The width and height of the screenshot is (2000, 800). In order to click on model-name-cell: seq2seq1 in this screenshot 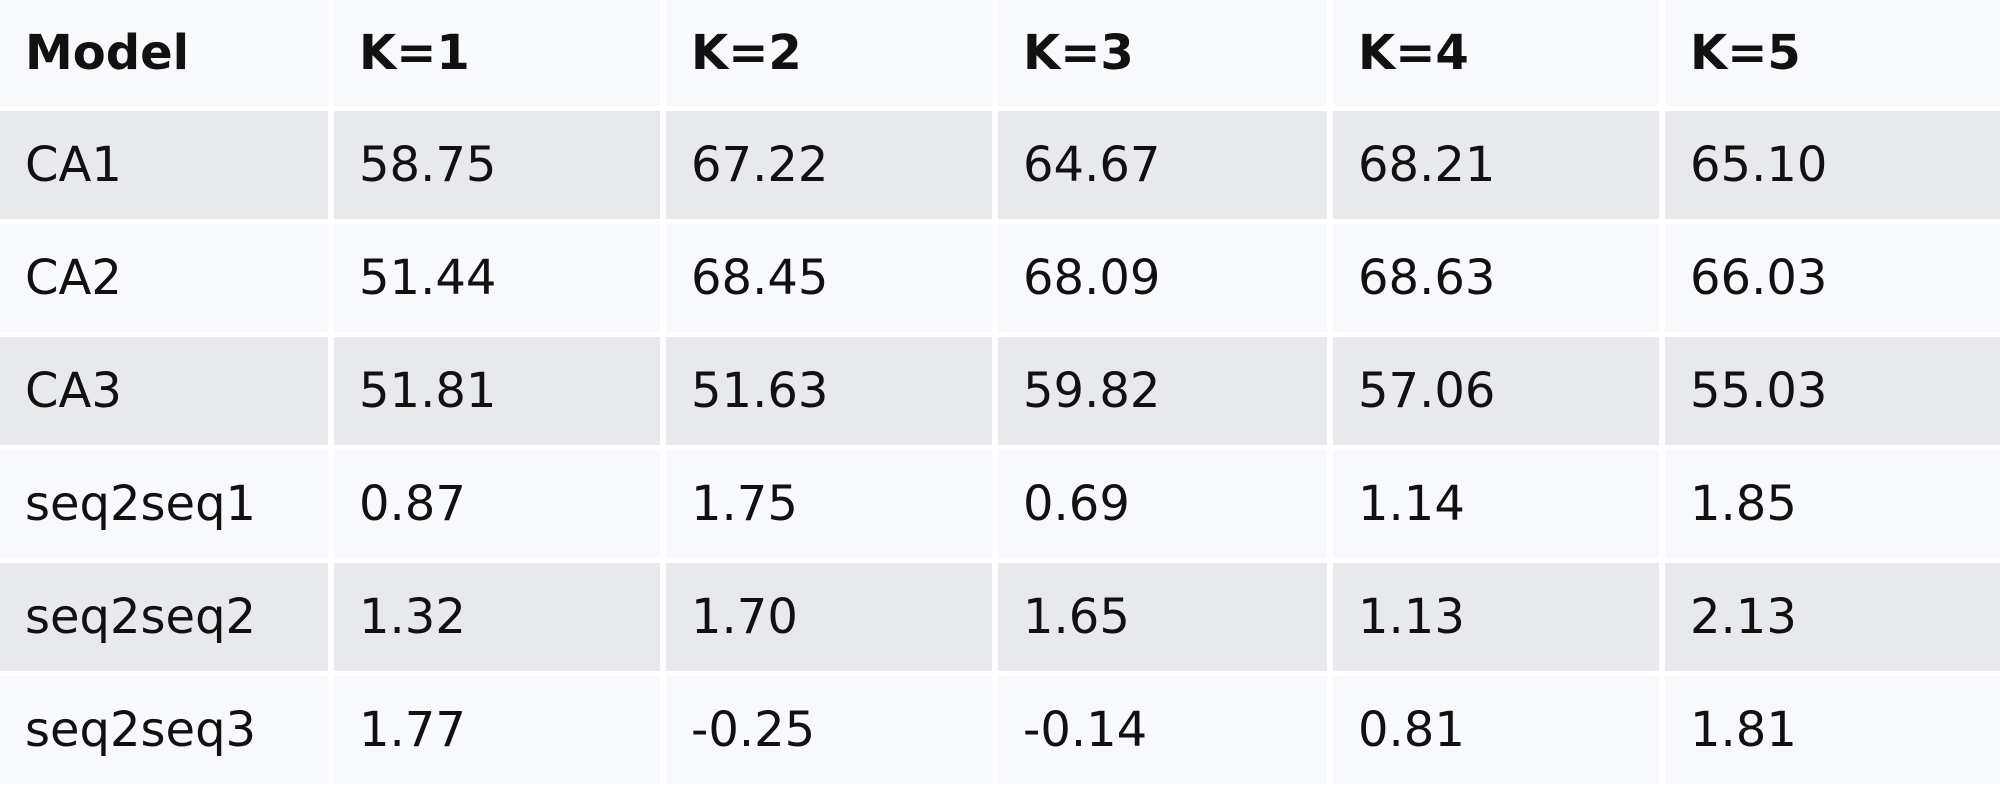, I will do `click(164, 504)`.